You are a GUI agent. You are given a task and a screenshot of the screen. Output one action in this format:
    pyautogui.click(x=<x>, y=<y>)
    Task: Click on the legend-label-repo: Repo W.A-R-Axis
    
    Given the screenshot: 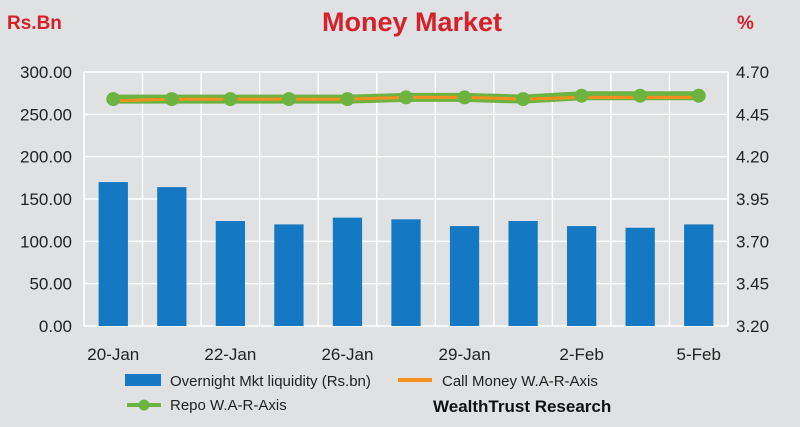 What is the action you would take?
    pyautogui.click(x=228, y=405)
    